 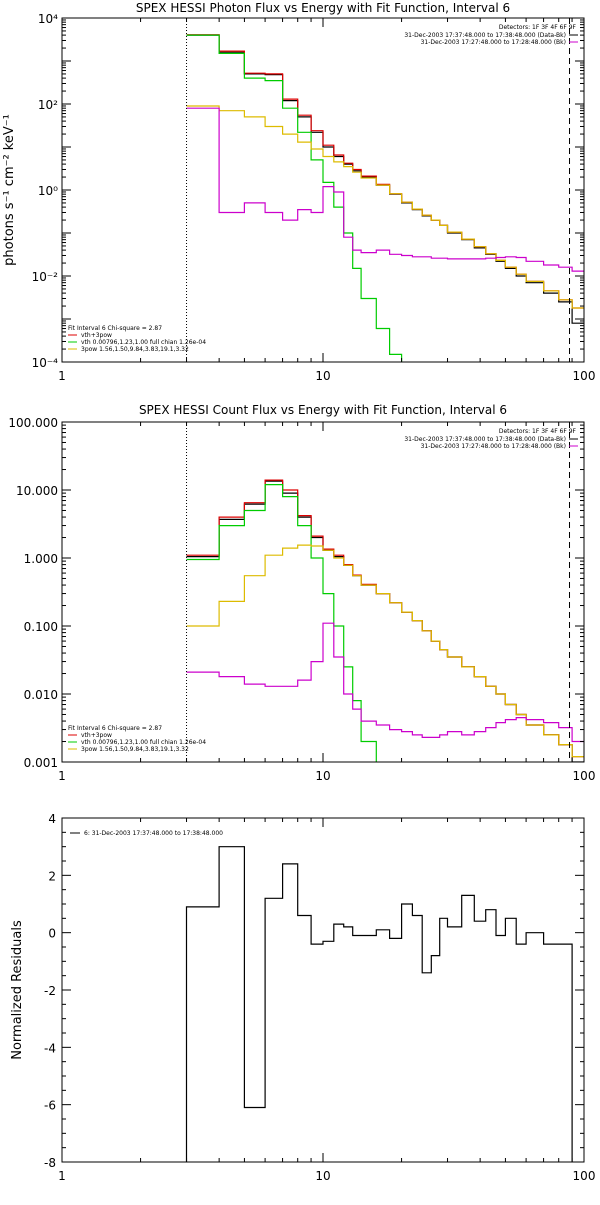 What do you see at coordinates (41, 559) in the screenshot?
I see `y-tick-label: 1.000` at bounding box center [41, 559].